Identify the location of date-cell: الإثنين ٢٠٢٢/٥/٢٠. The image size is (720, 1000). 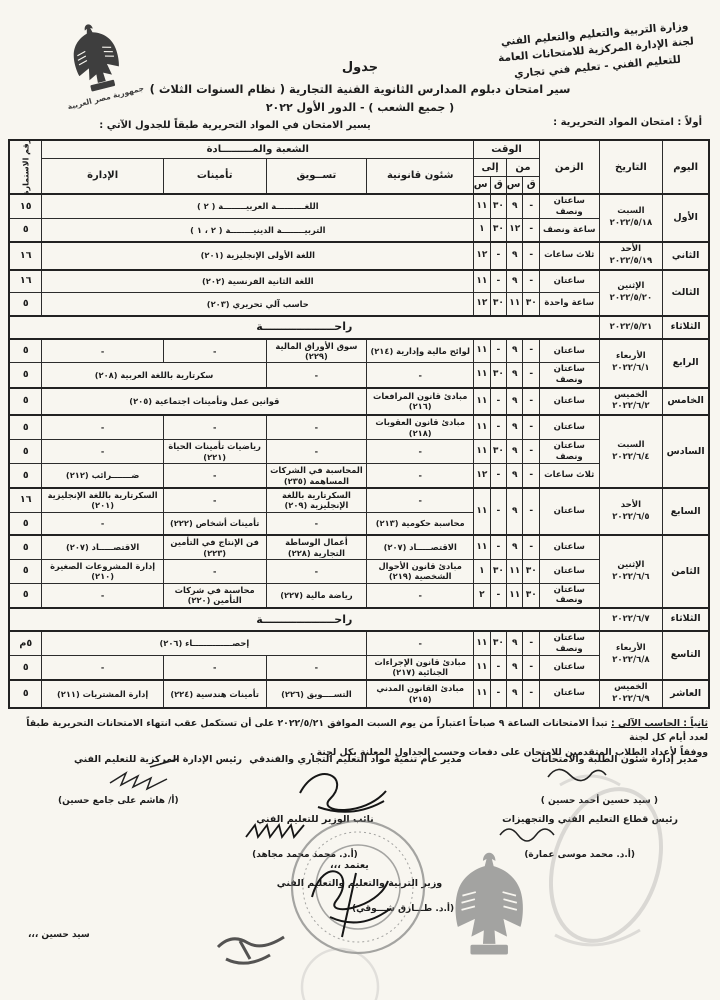
(631, 292).